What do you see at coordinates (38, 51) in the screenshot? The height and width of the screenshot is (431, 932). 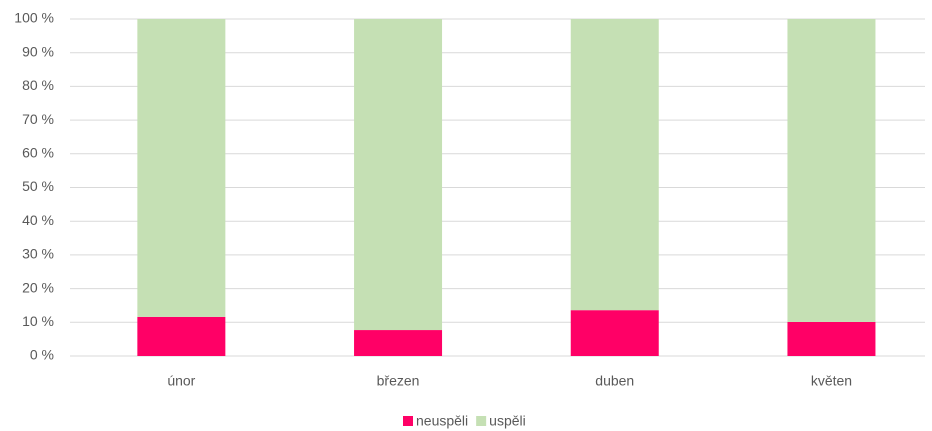 I see `y-tick-label: 90 %` at bounding box center [38, 51].